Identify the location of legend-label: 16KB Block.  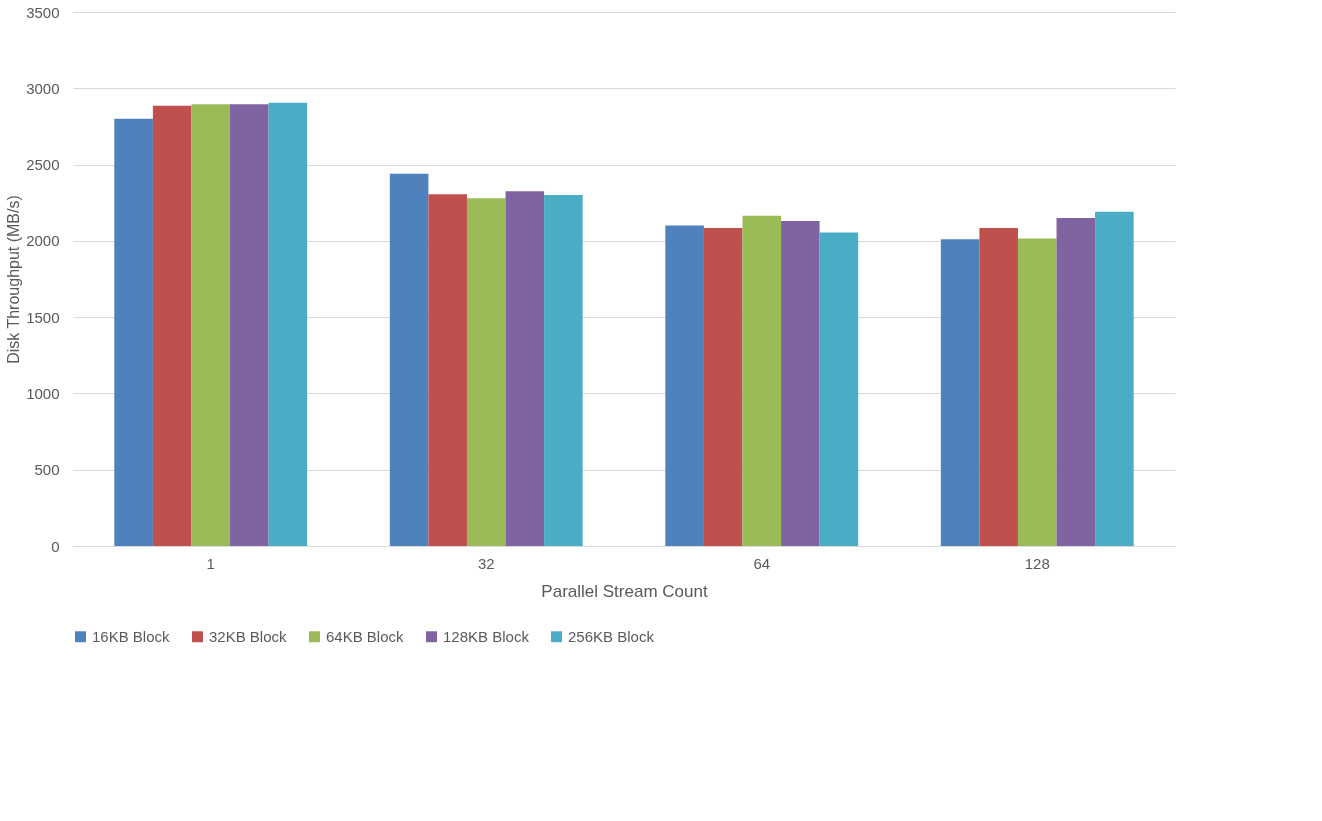
(131, 636).